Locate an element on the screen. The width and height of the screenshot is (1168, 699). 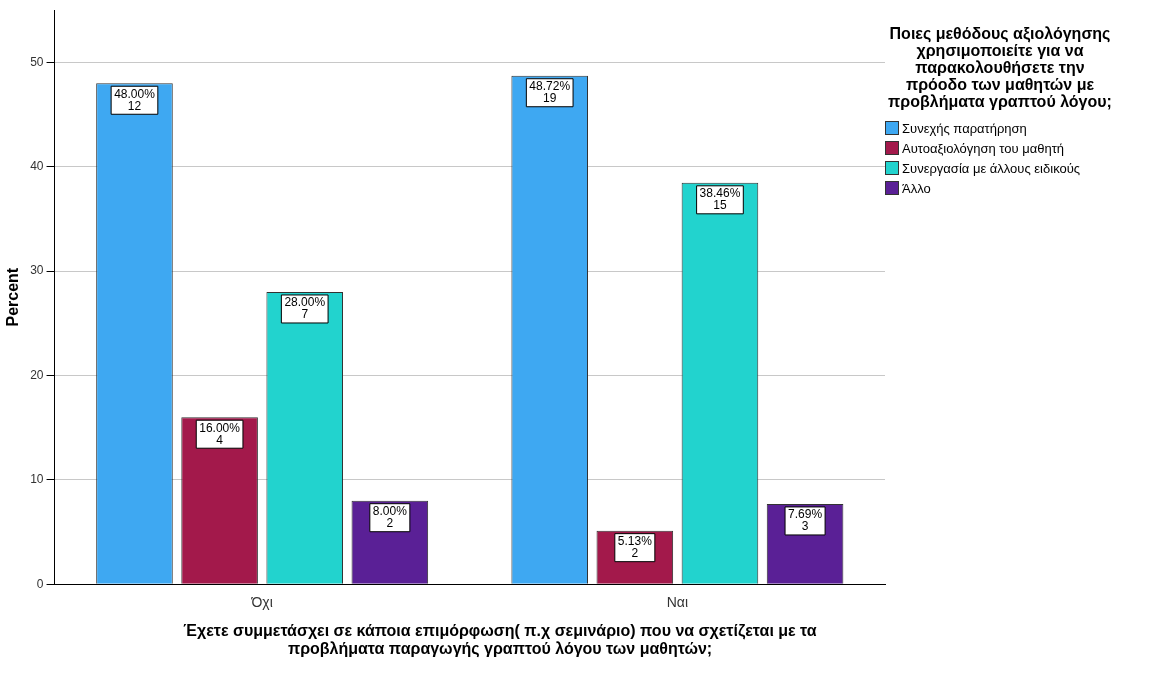
legend-label: Συνεργασία με άλλους ειδικούς is located at coordinates (991, 168).